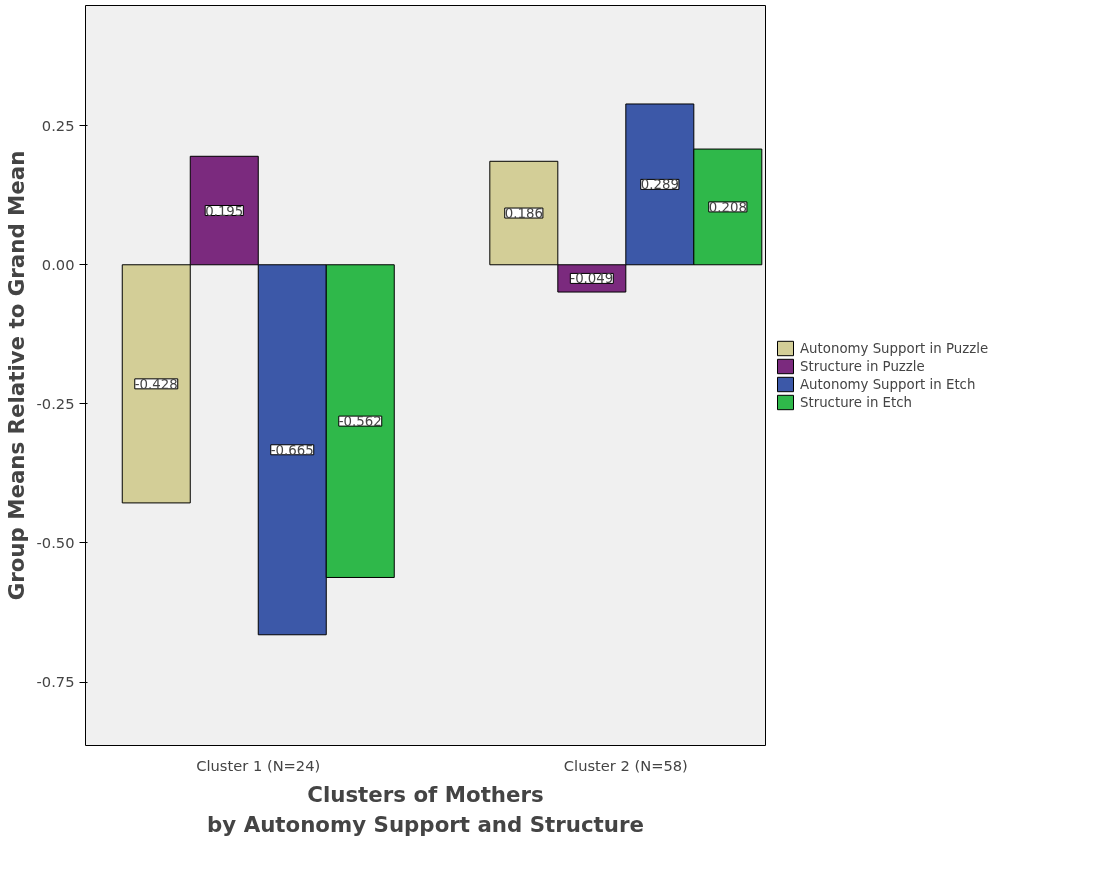 Image resolution: width=1119 pixels, height=874 pixels. I want to click on y-tick-label: 0.25, so click(58, 125).